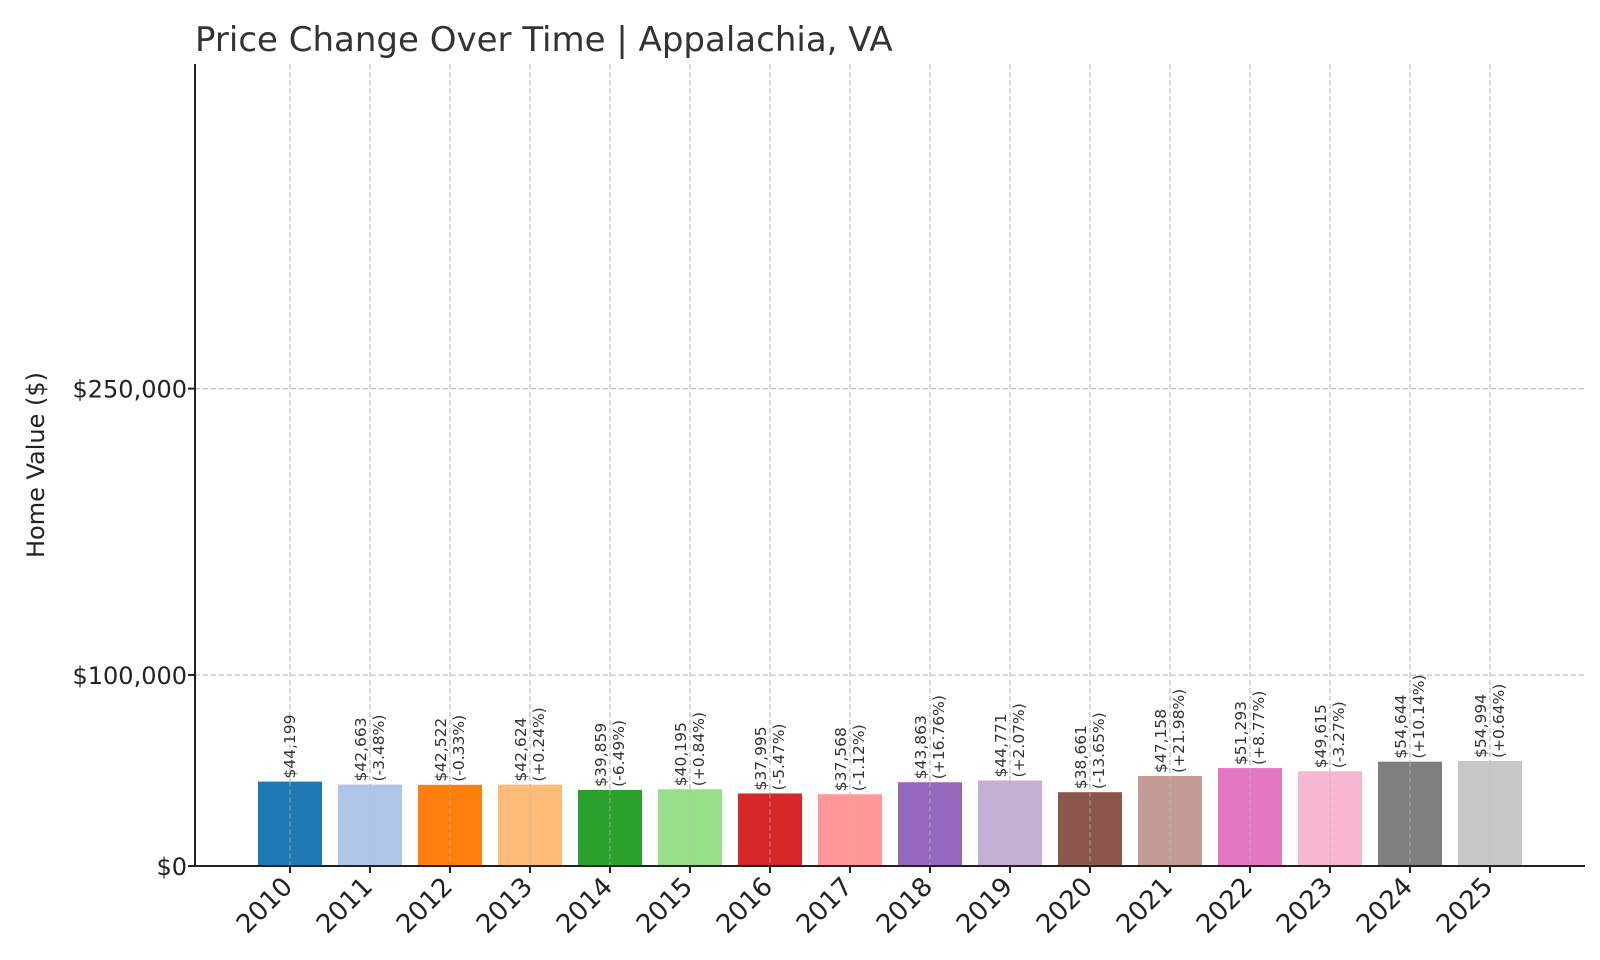 This screenshot has width=1600, height=960. What do you see at coordinates (665, 906) in the screenshot?
I see `x-tick-label-2015: 2015` at bounding box center [665, 906].